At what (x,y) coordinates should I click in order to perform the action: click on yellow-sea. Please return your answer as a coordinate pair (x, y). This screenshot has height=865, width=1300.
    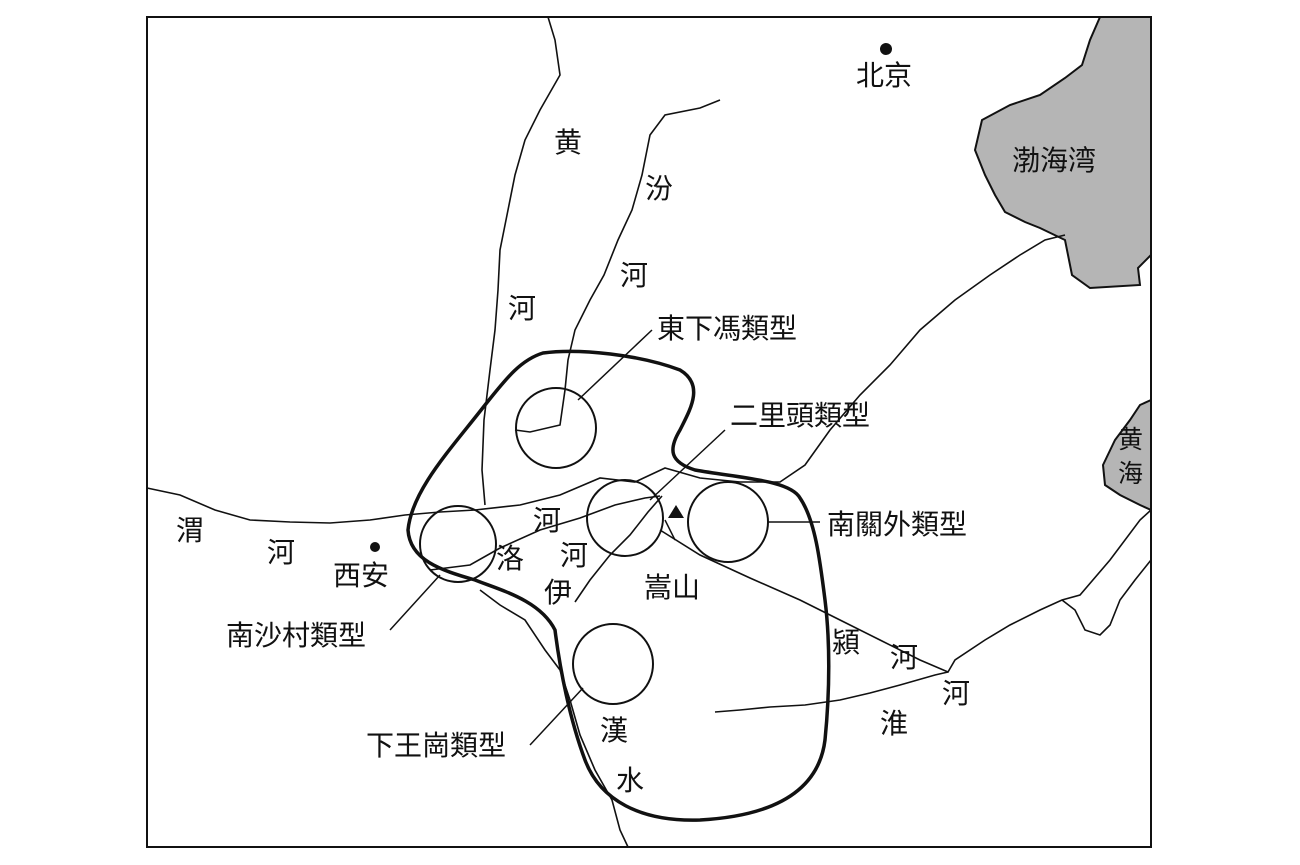
    Looking at the image, I should click on (1126, 455).